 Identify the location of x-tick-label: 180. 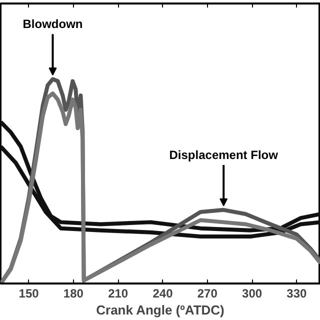
(73, 293).